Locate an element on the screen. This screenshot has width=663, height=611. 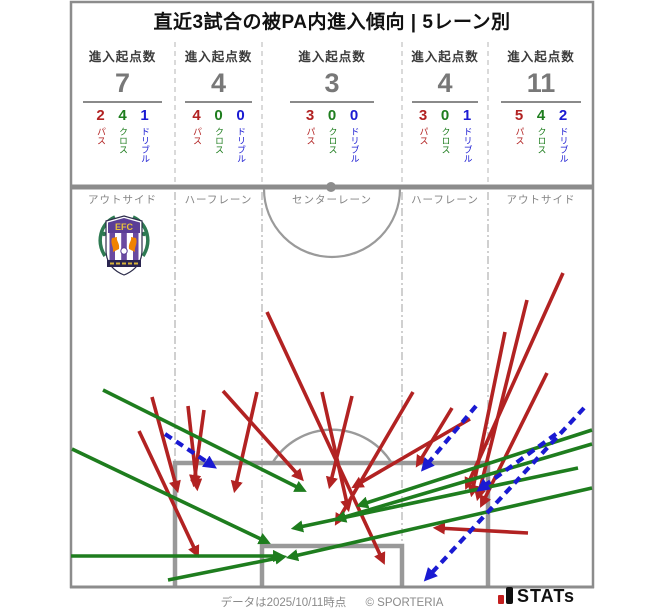
data-date: データは2025/10/11時点 is located at coordinates (283, 603).